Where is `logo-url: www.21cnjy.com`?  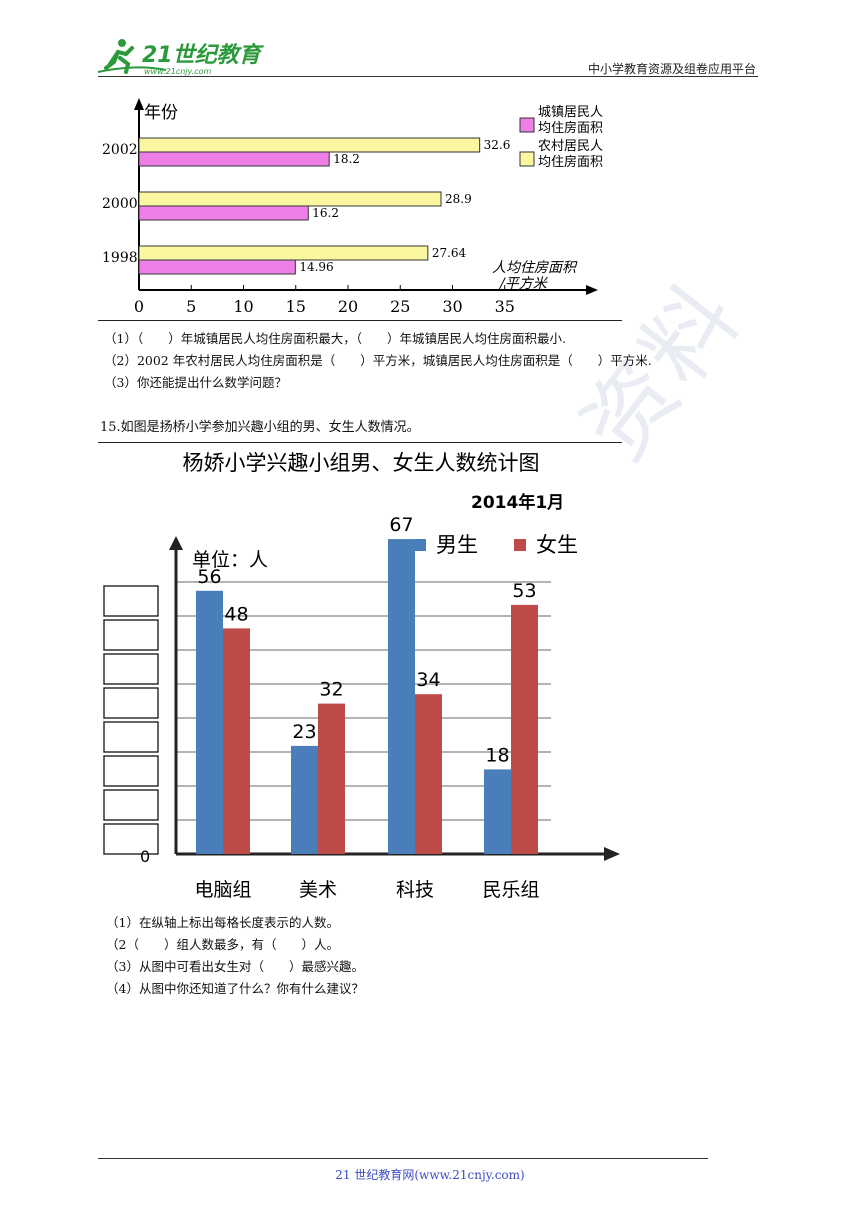 logo-url: www.21cnjy.com is located at coordinates (177, 71).